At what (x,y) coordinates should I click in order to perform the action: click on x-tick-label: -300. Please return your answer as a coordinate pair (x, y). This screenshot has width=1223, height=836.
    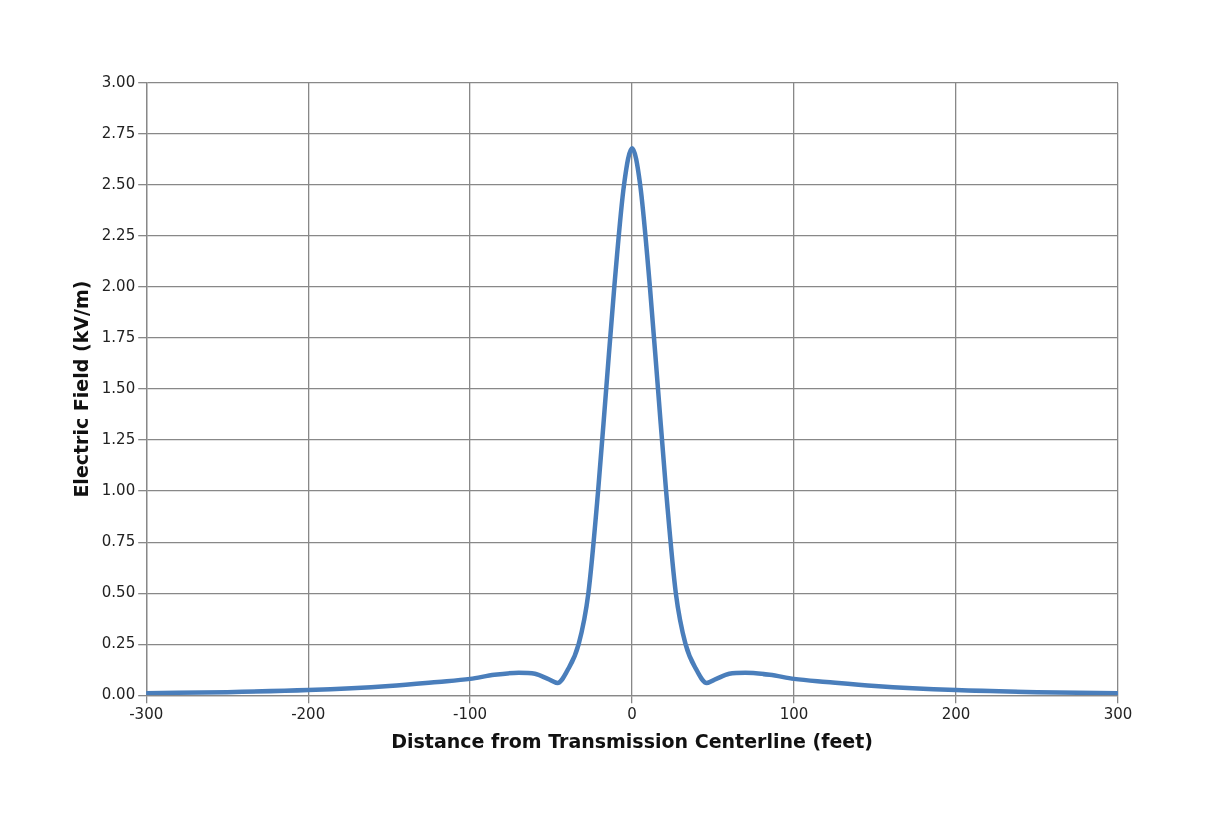
    Looking at the image, I should click on (146, 714).